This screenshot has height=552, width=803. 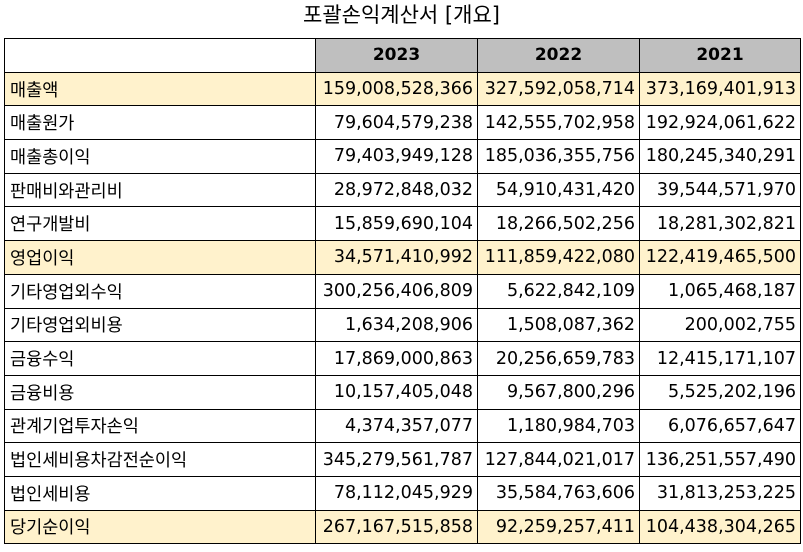 I want to click on row-label: 매출총이익, so click(x=160, y=156).